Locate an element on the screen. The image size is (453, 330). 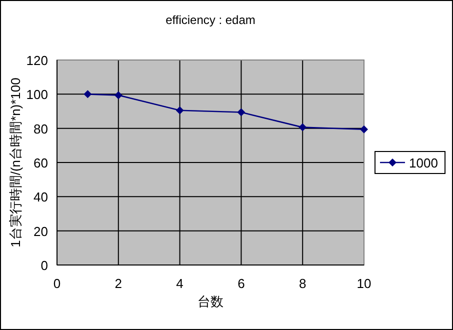
legend: 1000 is located at coordinates (410, 162).